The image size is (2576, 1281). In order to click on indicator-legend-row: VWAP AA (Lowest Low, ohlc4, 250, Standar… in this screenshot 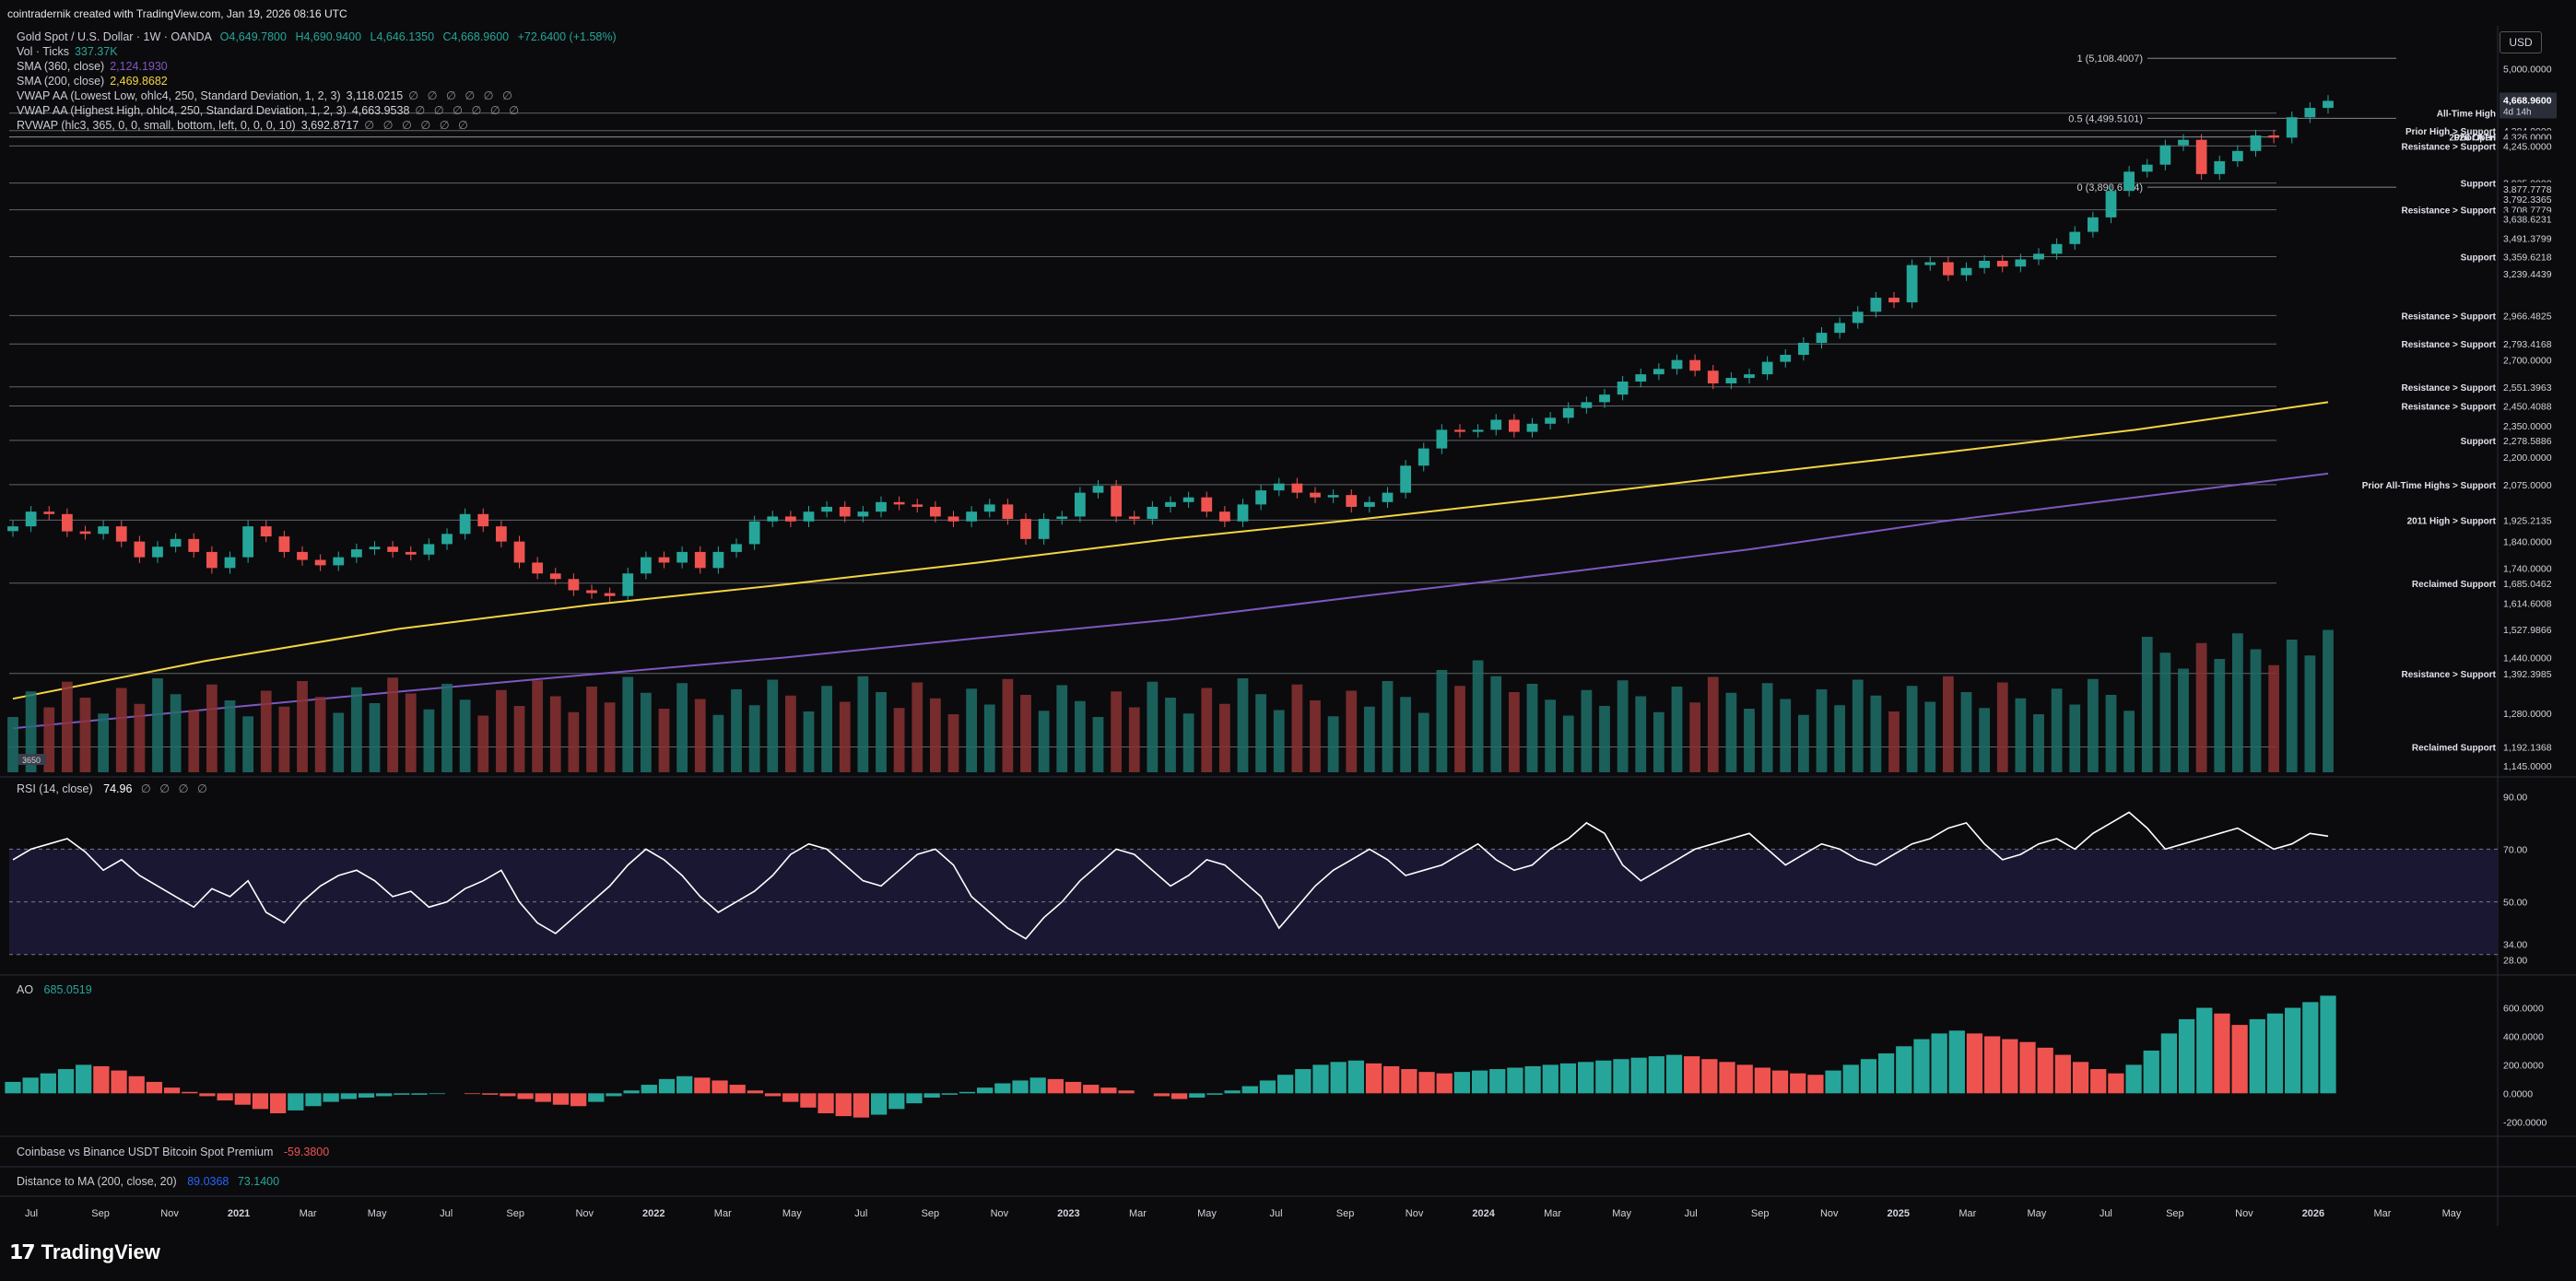, I will do `click(266, 95)`.